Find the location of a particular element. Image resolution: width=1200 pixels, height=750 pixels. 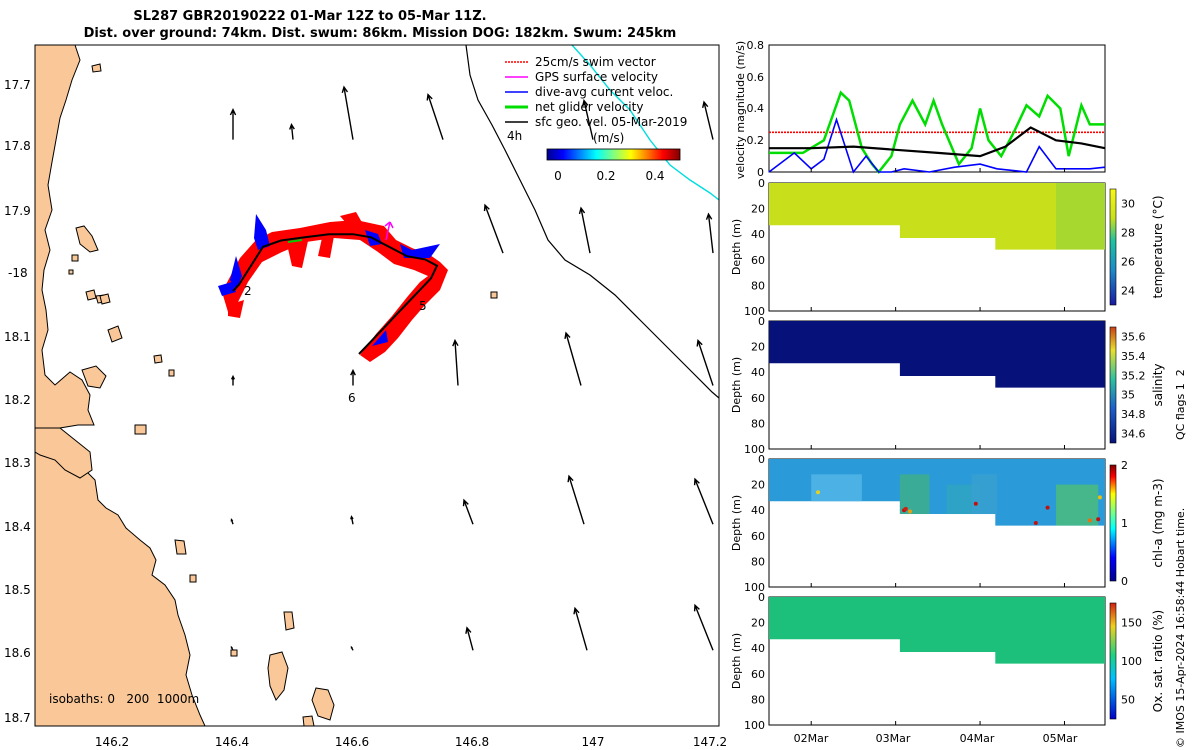

vel-y-tick: 0.6 is located at coordinates (756, 77).